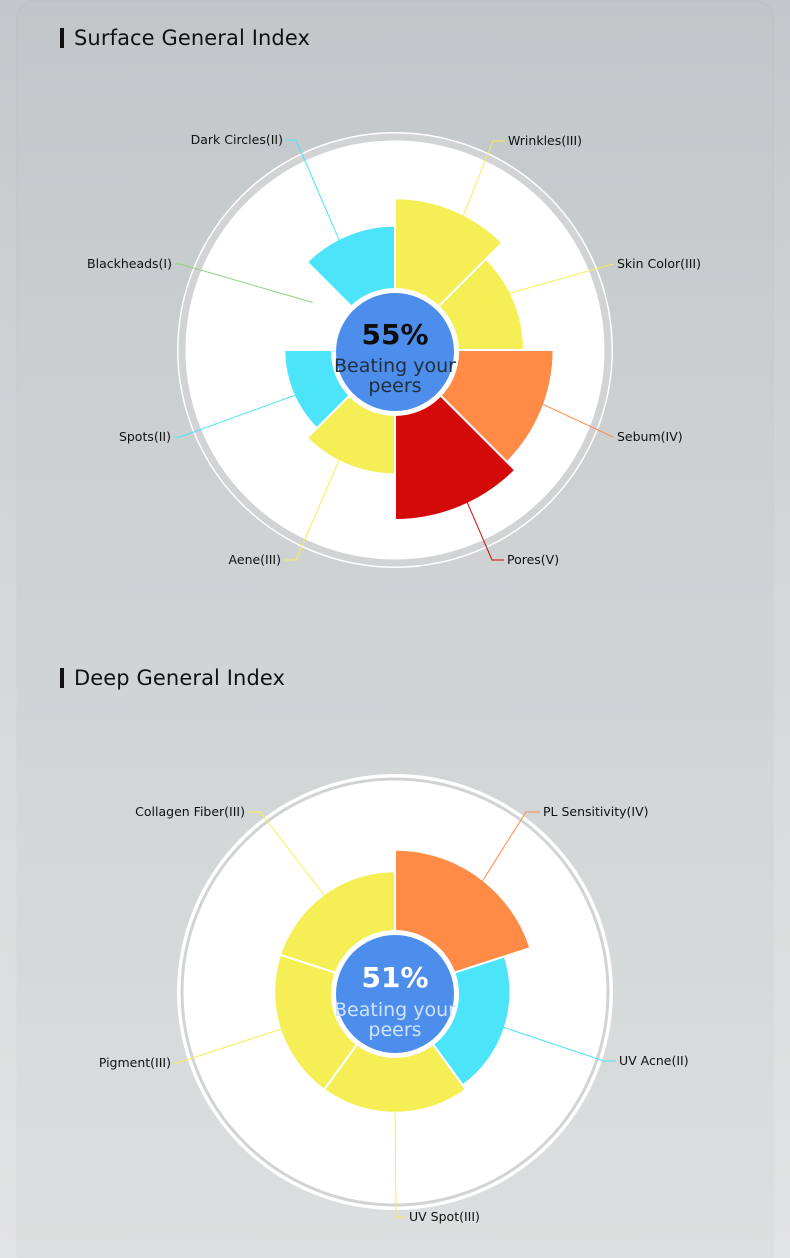 Image resolution: width=790 pixels, height=1258 pixels. What do you see at coordinates (444, 1216) in the screenshot?
I see `category-label-deep-3: UV Spot(III)` at bounding box center [444, 1216].